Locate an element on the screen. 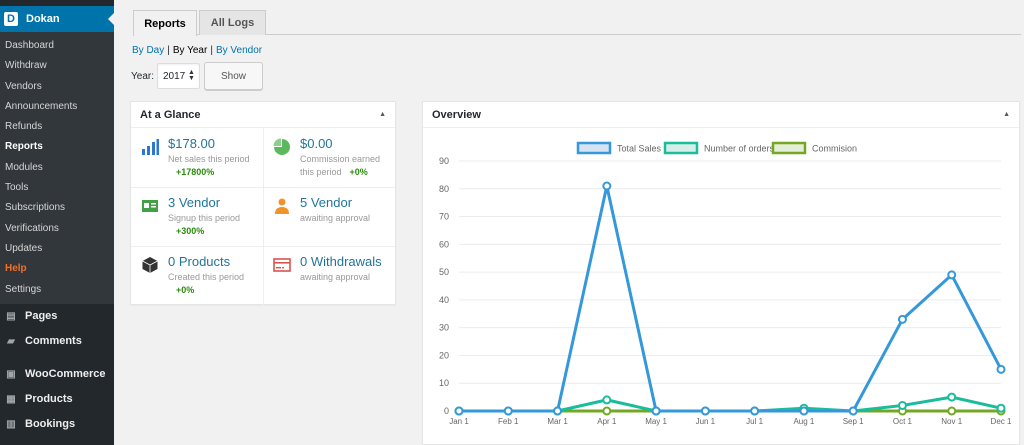 The width and height of the screenshot is (1024, 445). sidebar-item-subscriptions: Subscriptions is located at coordinates (35, 208).